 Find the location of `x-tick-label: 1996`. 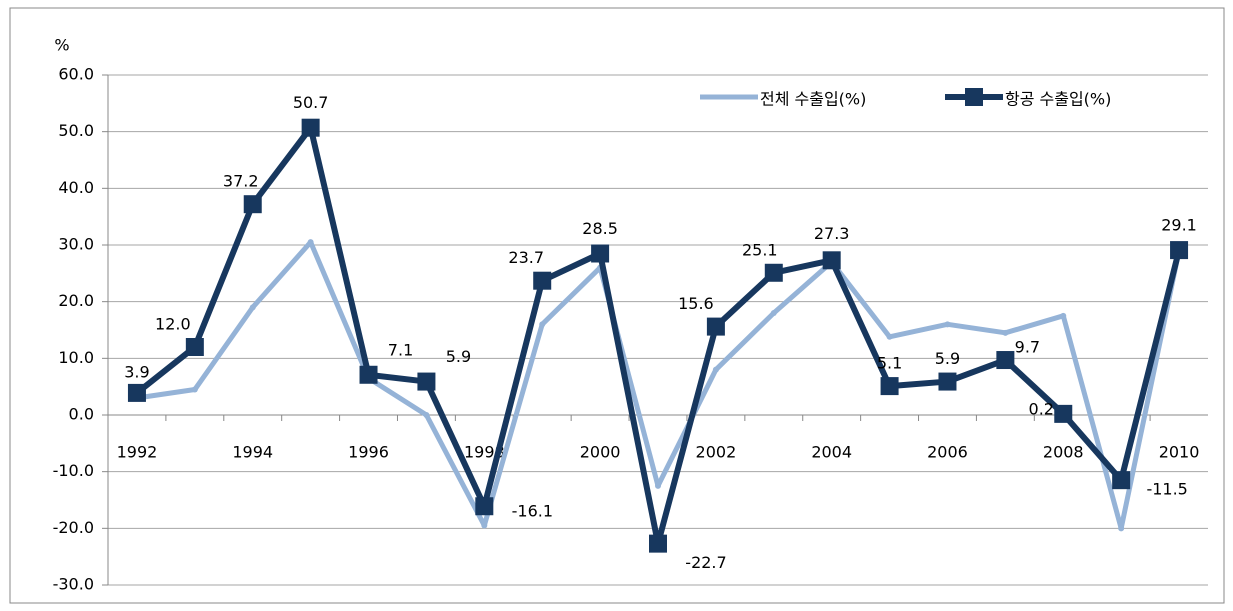

x-tick-label: 1996 is located at coordinates (368, 452).